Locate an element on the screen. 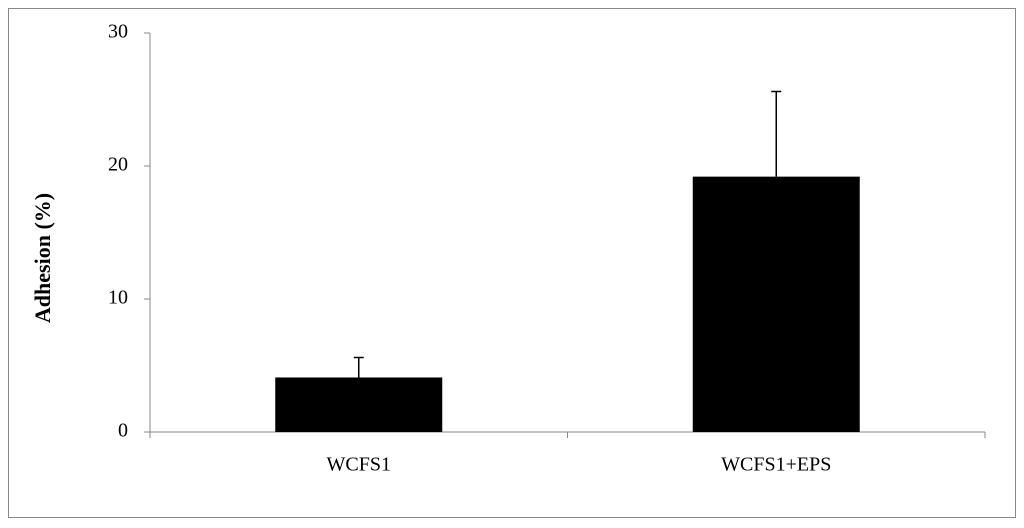 The image size is (1024, 528). y-tick-label: 0 is located at coordinates (123, 431).